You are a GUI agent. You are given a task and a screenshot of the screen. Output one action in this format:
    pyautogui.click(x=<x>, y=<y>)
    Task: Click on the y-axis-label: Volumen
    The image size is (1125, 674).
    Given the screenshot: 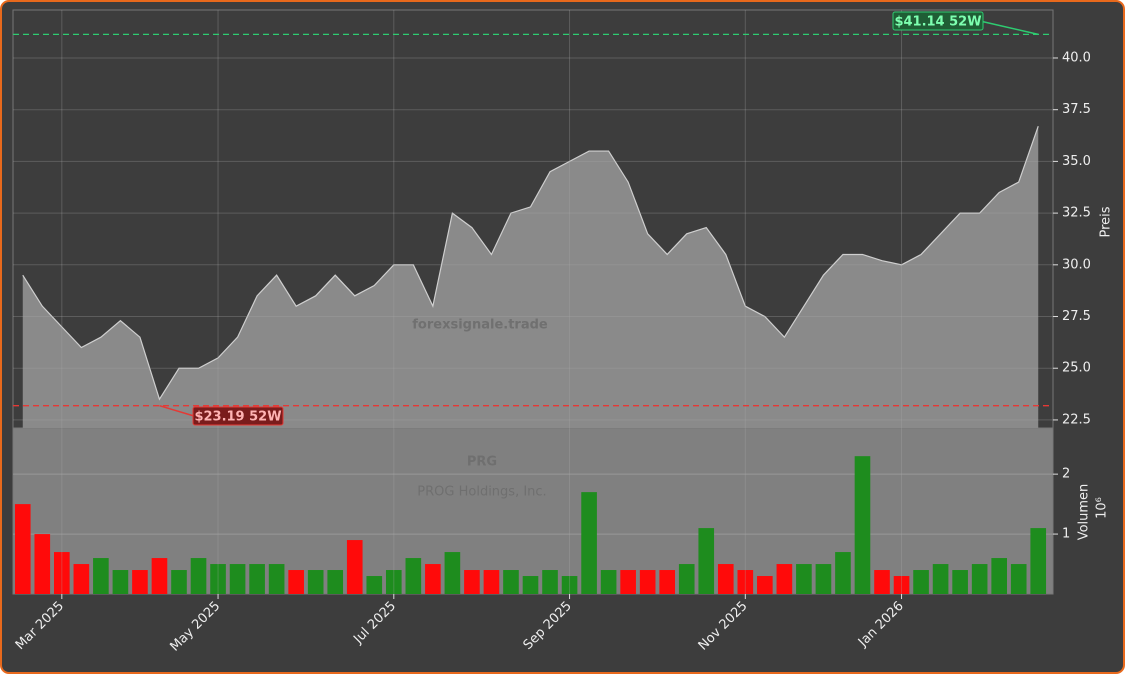 What is the action you would take?
    pyautogui.click(x=1084, y=512)
    